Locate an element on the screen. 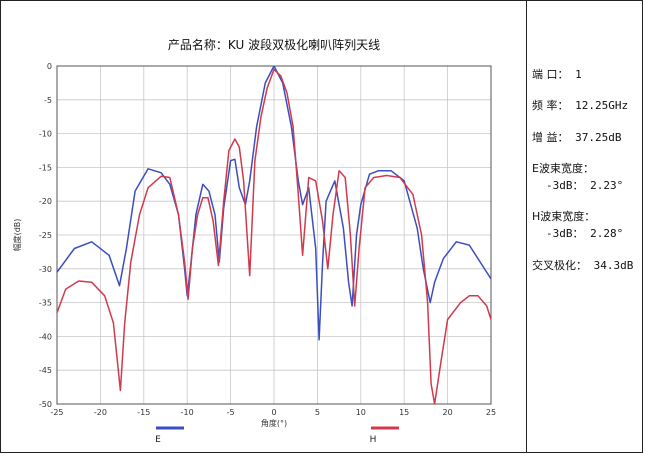 The width and height of the screenshot is (645, 455). x-tick-label-0: -25 is located at coordinates (56, 412).